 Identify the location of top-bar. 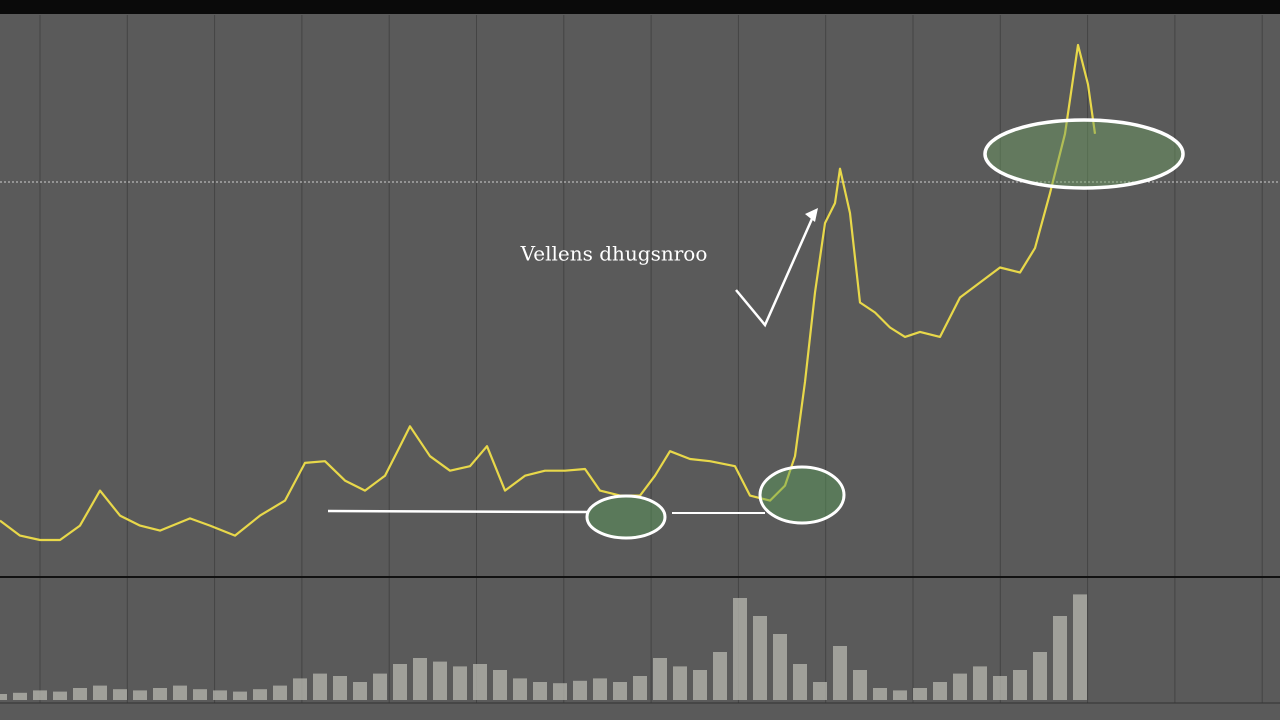
(640, 7).